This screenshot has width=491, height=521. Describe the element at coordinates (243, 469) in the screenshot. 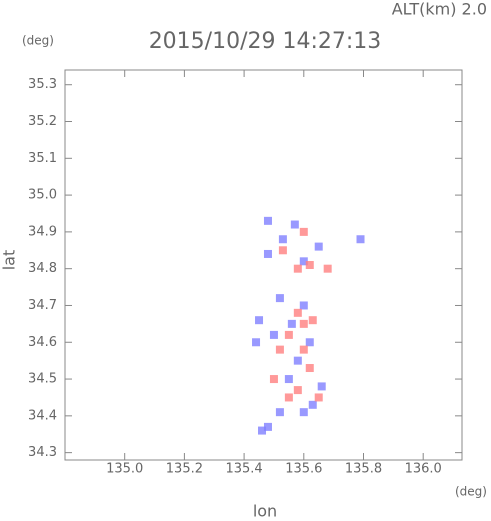

I see `x-tick-label: 135.4` at that location.